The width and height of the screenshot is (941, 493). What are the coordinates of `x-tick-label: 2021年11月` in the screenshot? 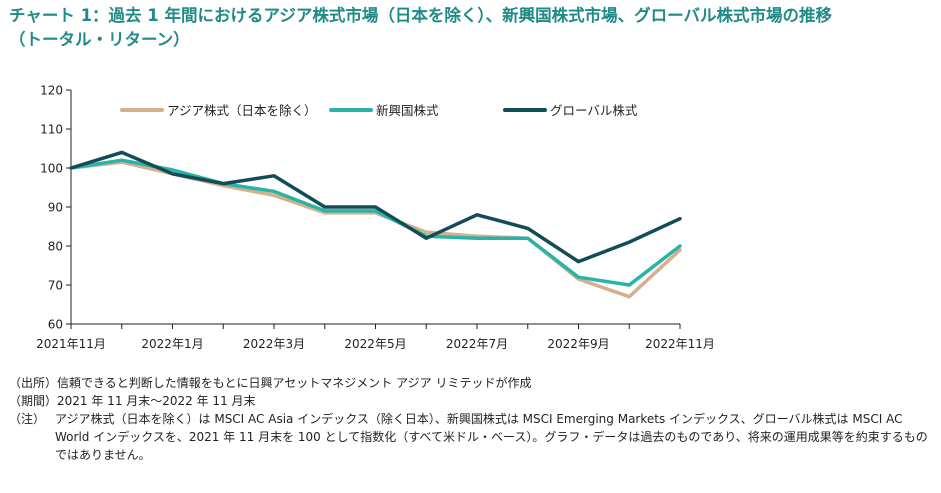 It's located at (71, 344).